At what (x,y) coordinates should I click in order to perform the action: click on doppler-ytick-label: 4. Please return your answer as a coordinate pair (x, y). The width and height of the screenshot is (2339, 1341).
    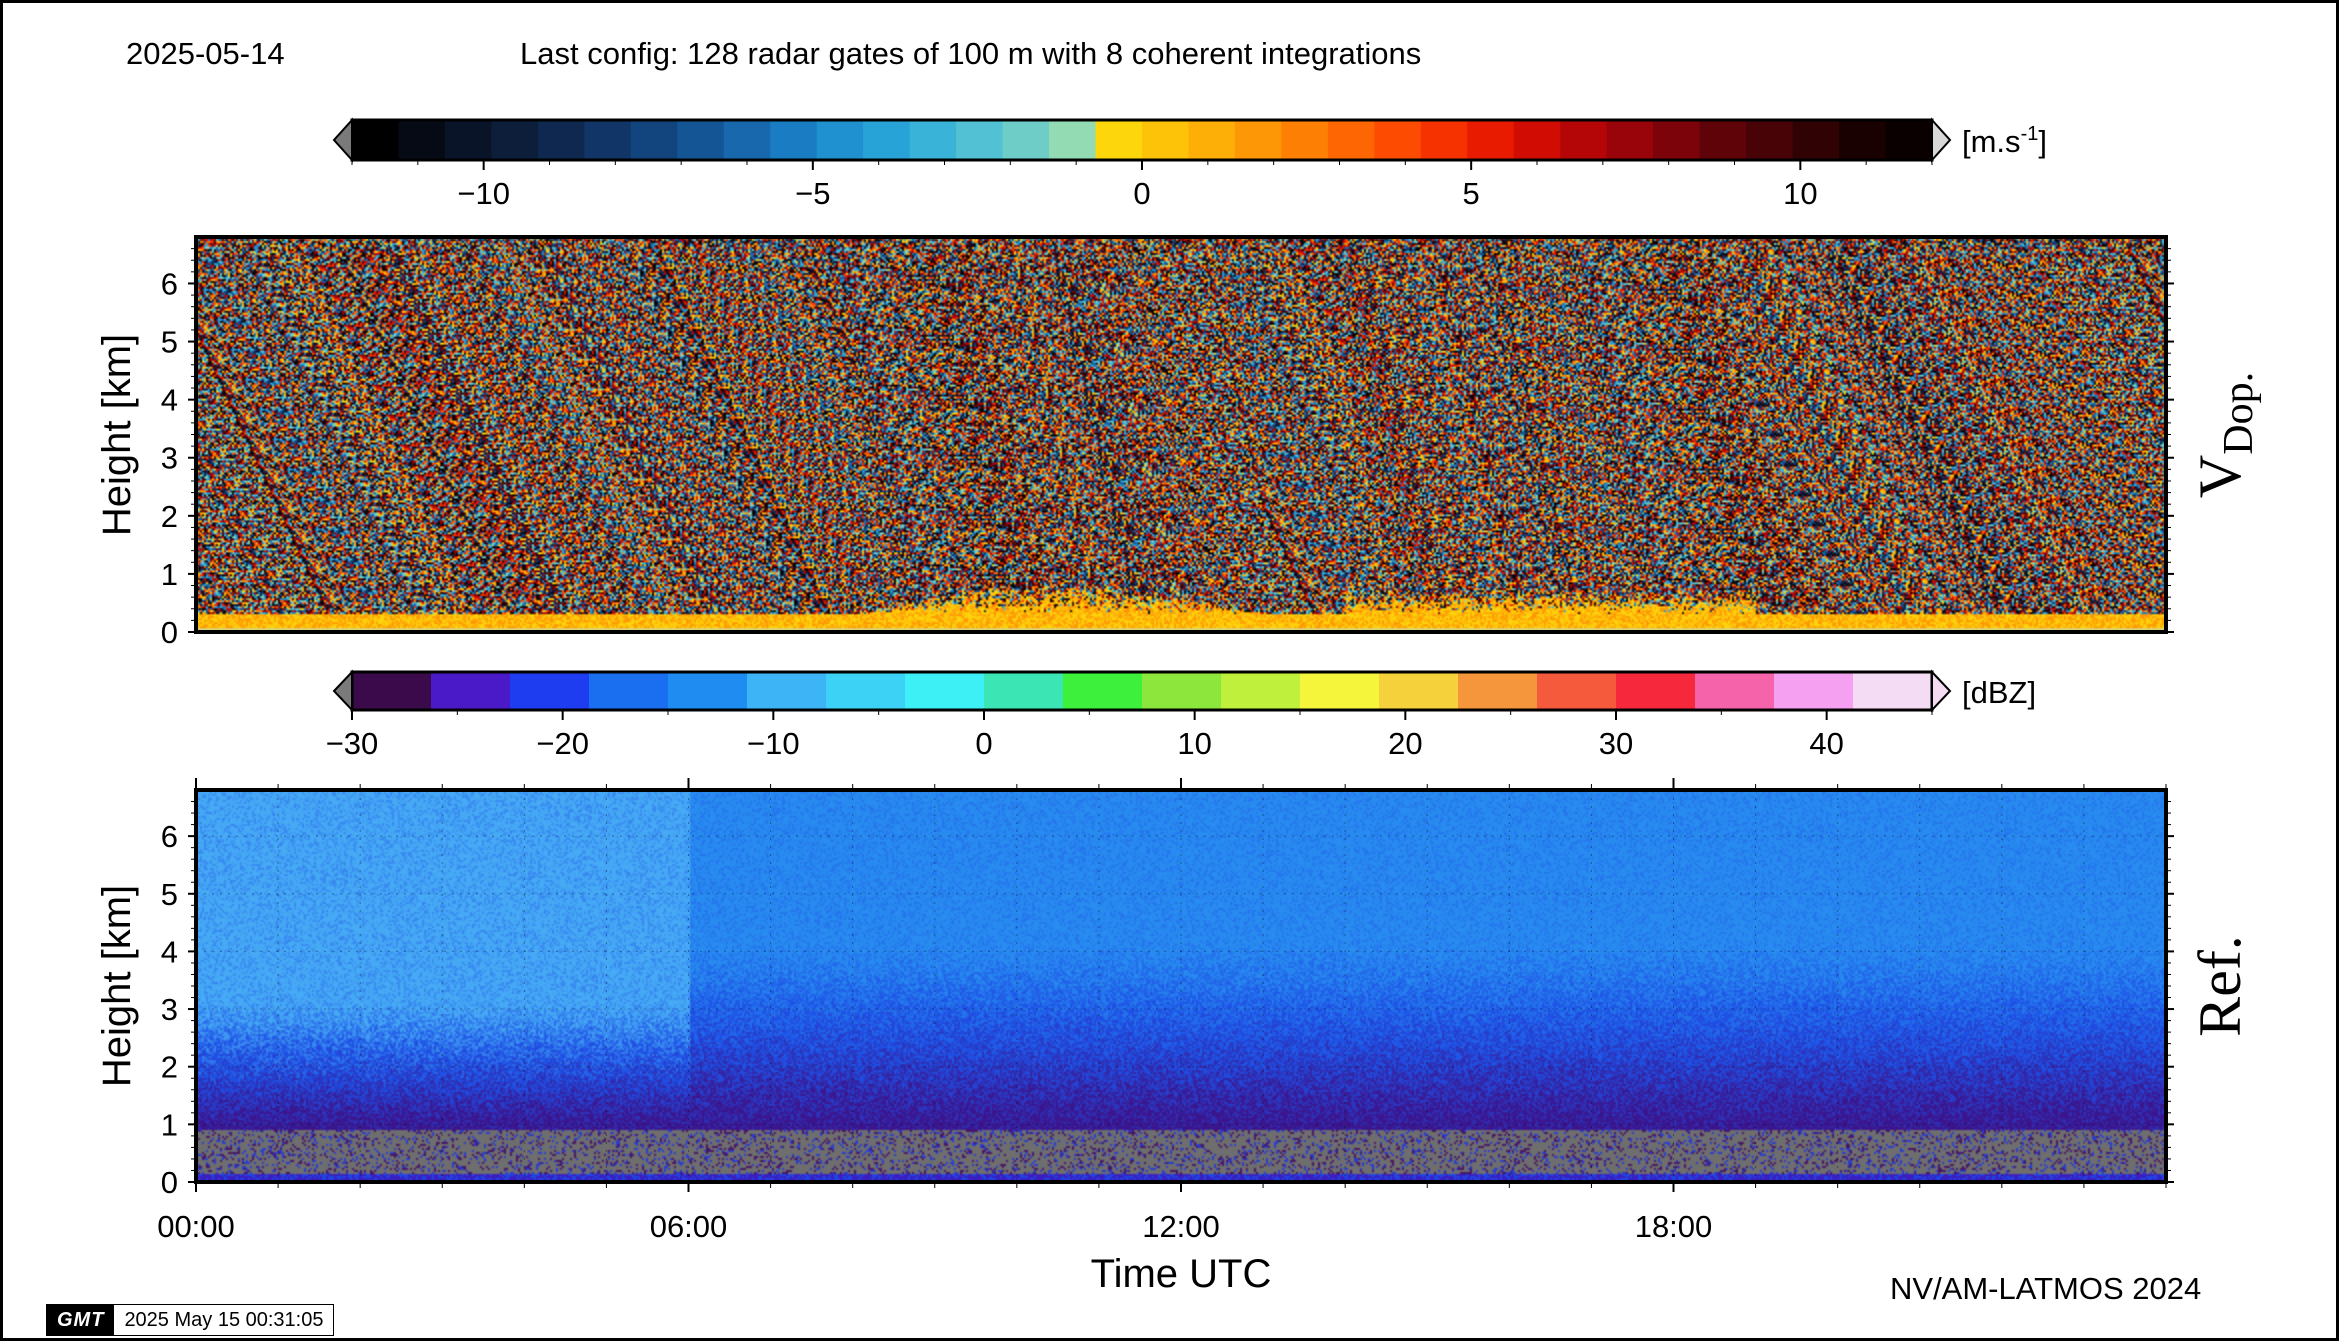
    Looking at the image, I should click on (169, 400).